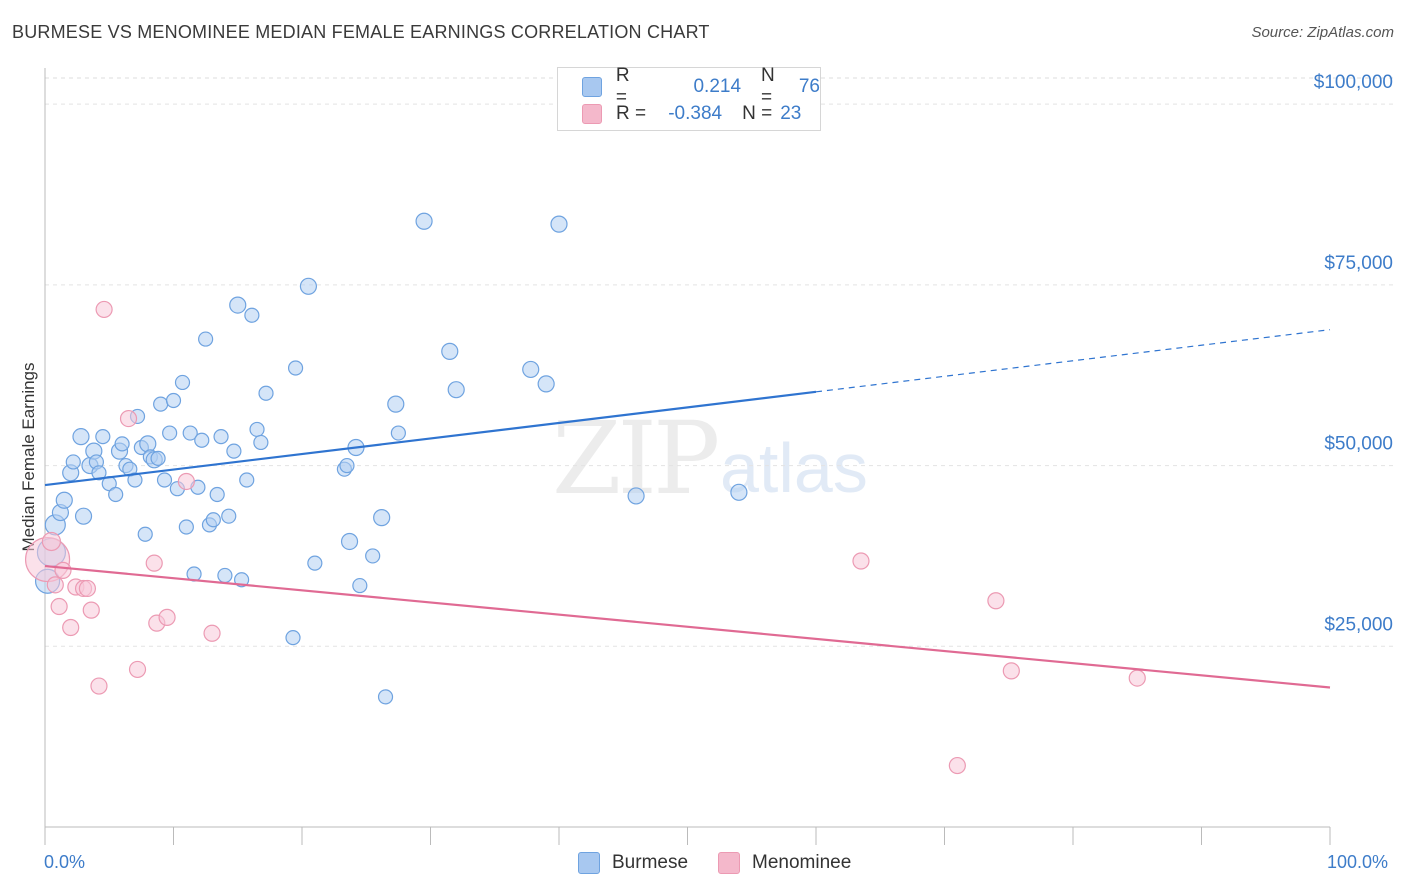 This screenshot has height=892, width=1406. I want to click on x-tick-label-start: 0.0%, so click(65, 862).